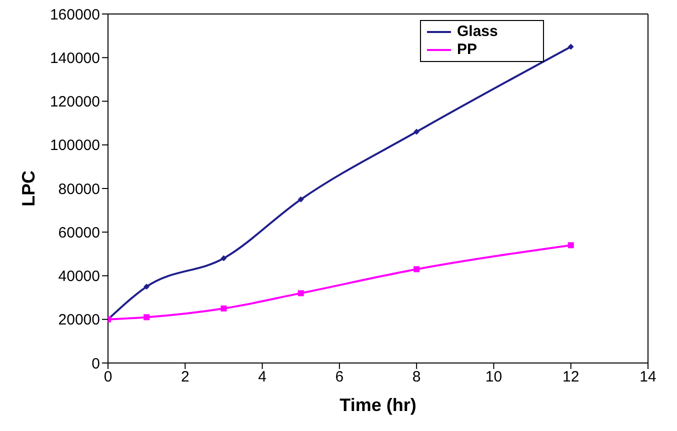 Image resolution: width=677 pixels, height=431 pixels. I want to click on x-tick-label: 14, so click(648, 377).